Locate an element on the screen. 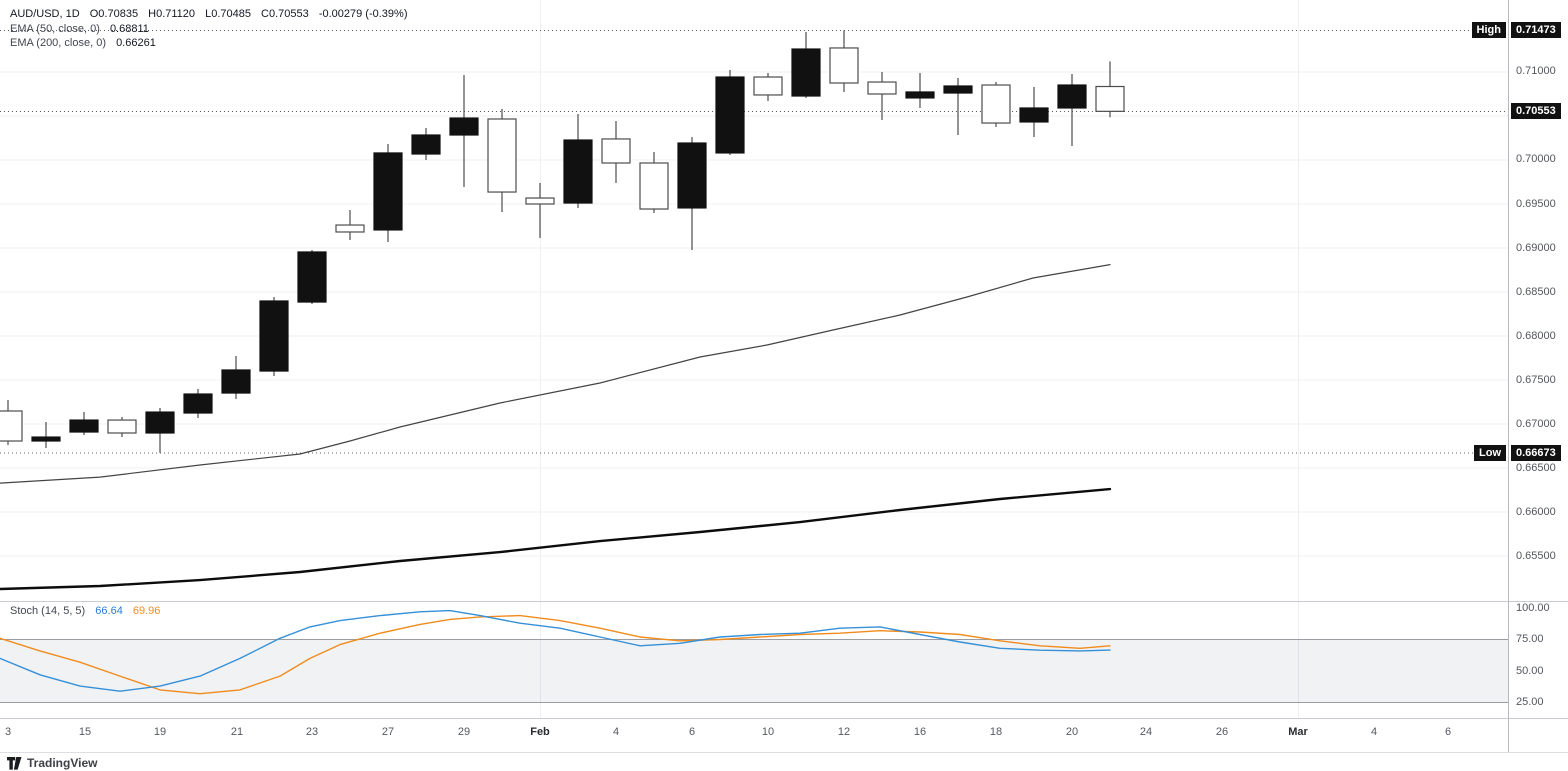  time-axis: 3 15 19 21 23 27 29 Feb 4 6 10 12 16 18 20 24 26 Mar 4 6 is located at coordinates (754, 735).